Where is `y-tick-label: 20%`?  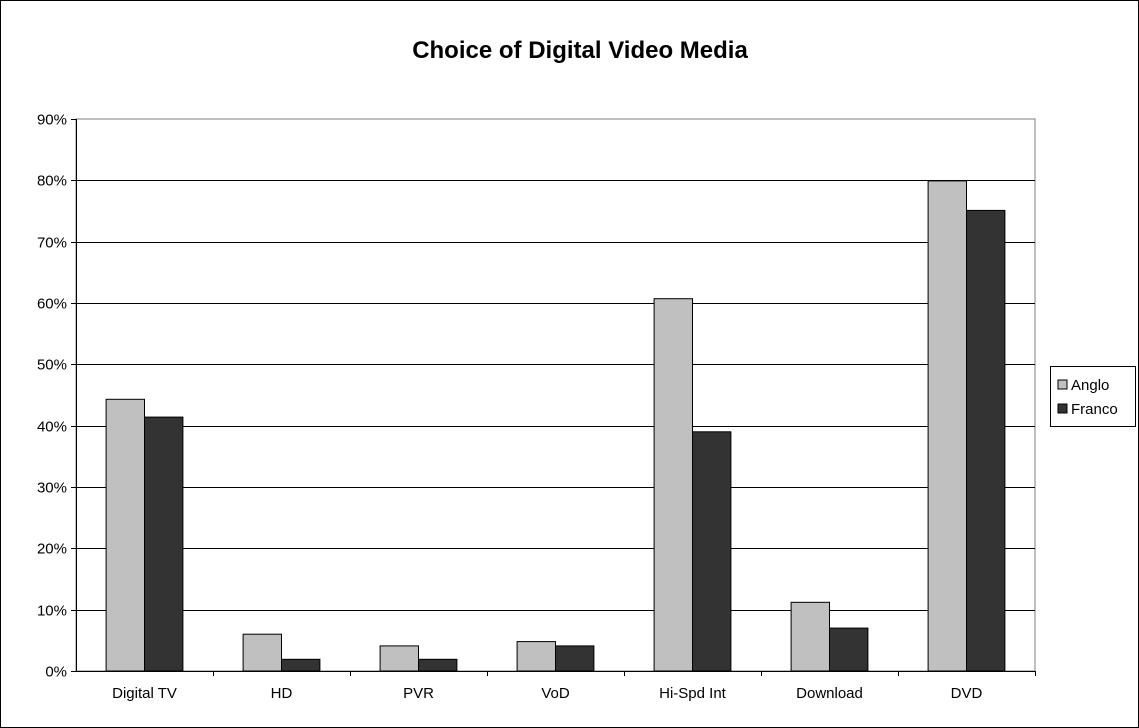
y-tick-label: 20% is located at coordinates (52, 549).